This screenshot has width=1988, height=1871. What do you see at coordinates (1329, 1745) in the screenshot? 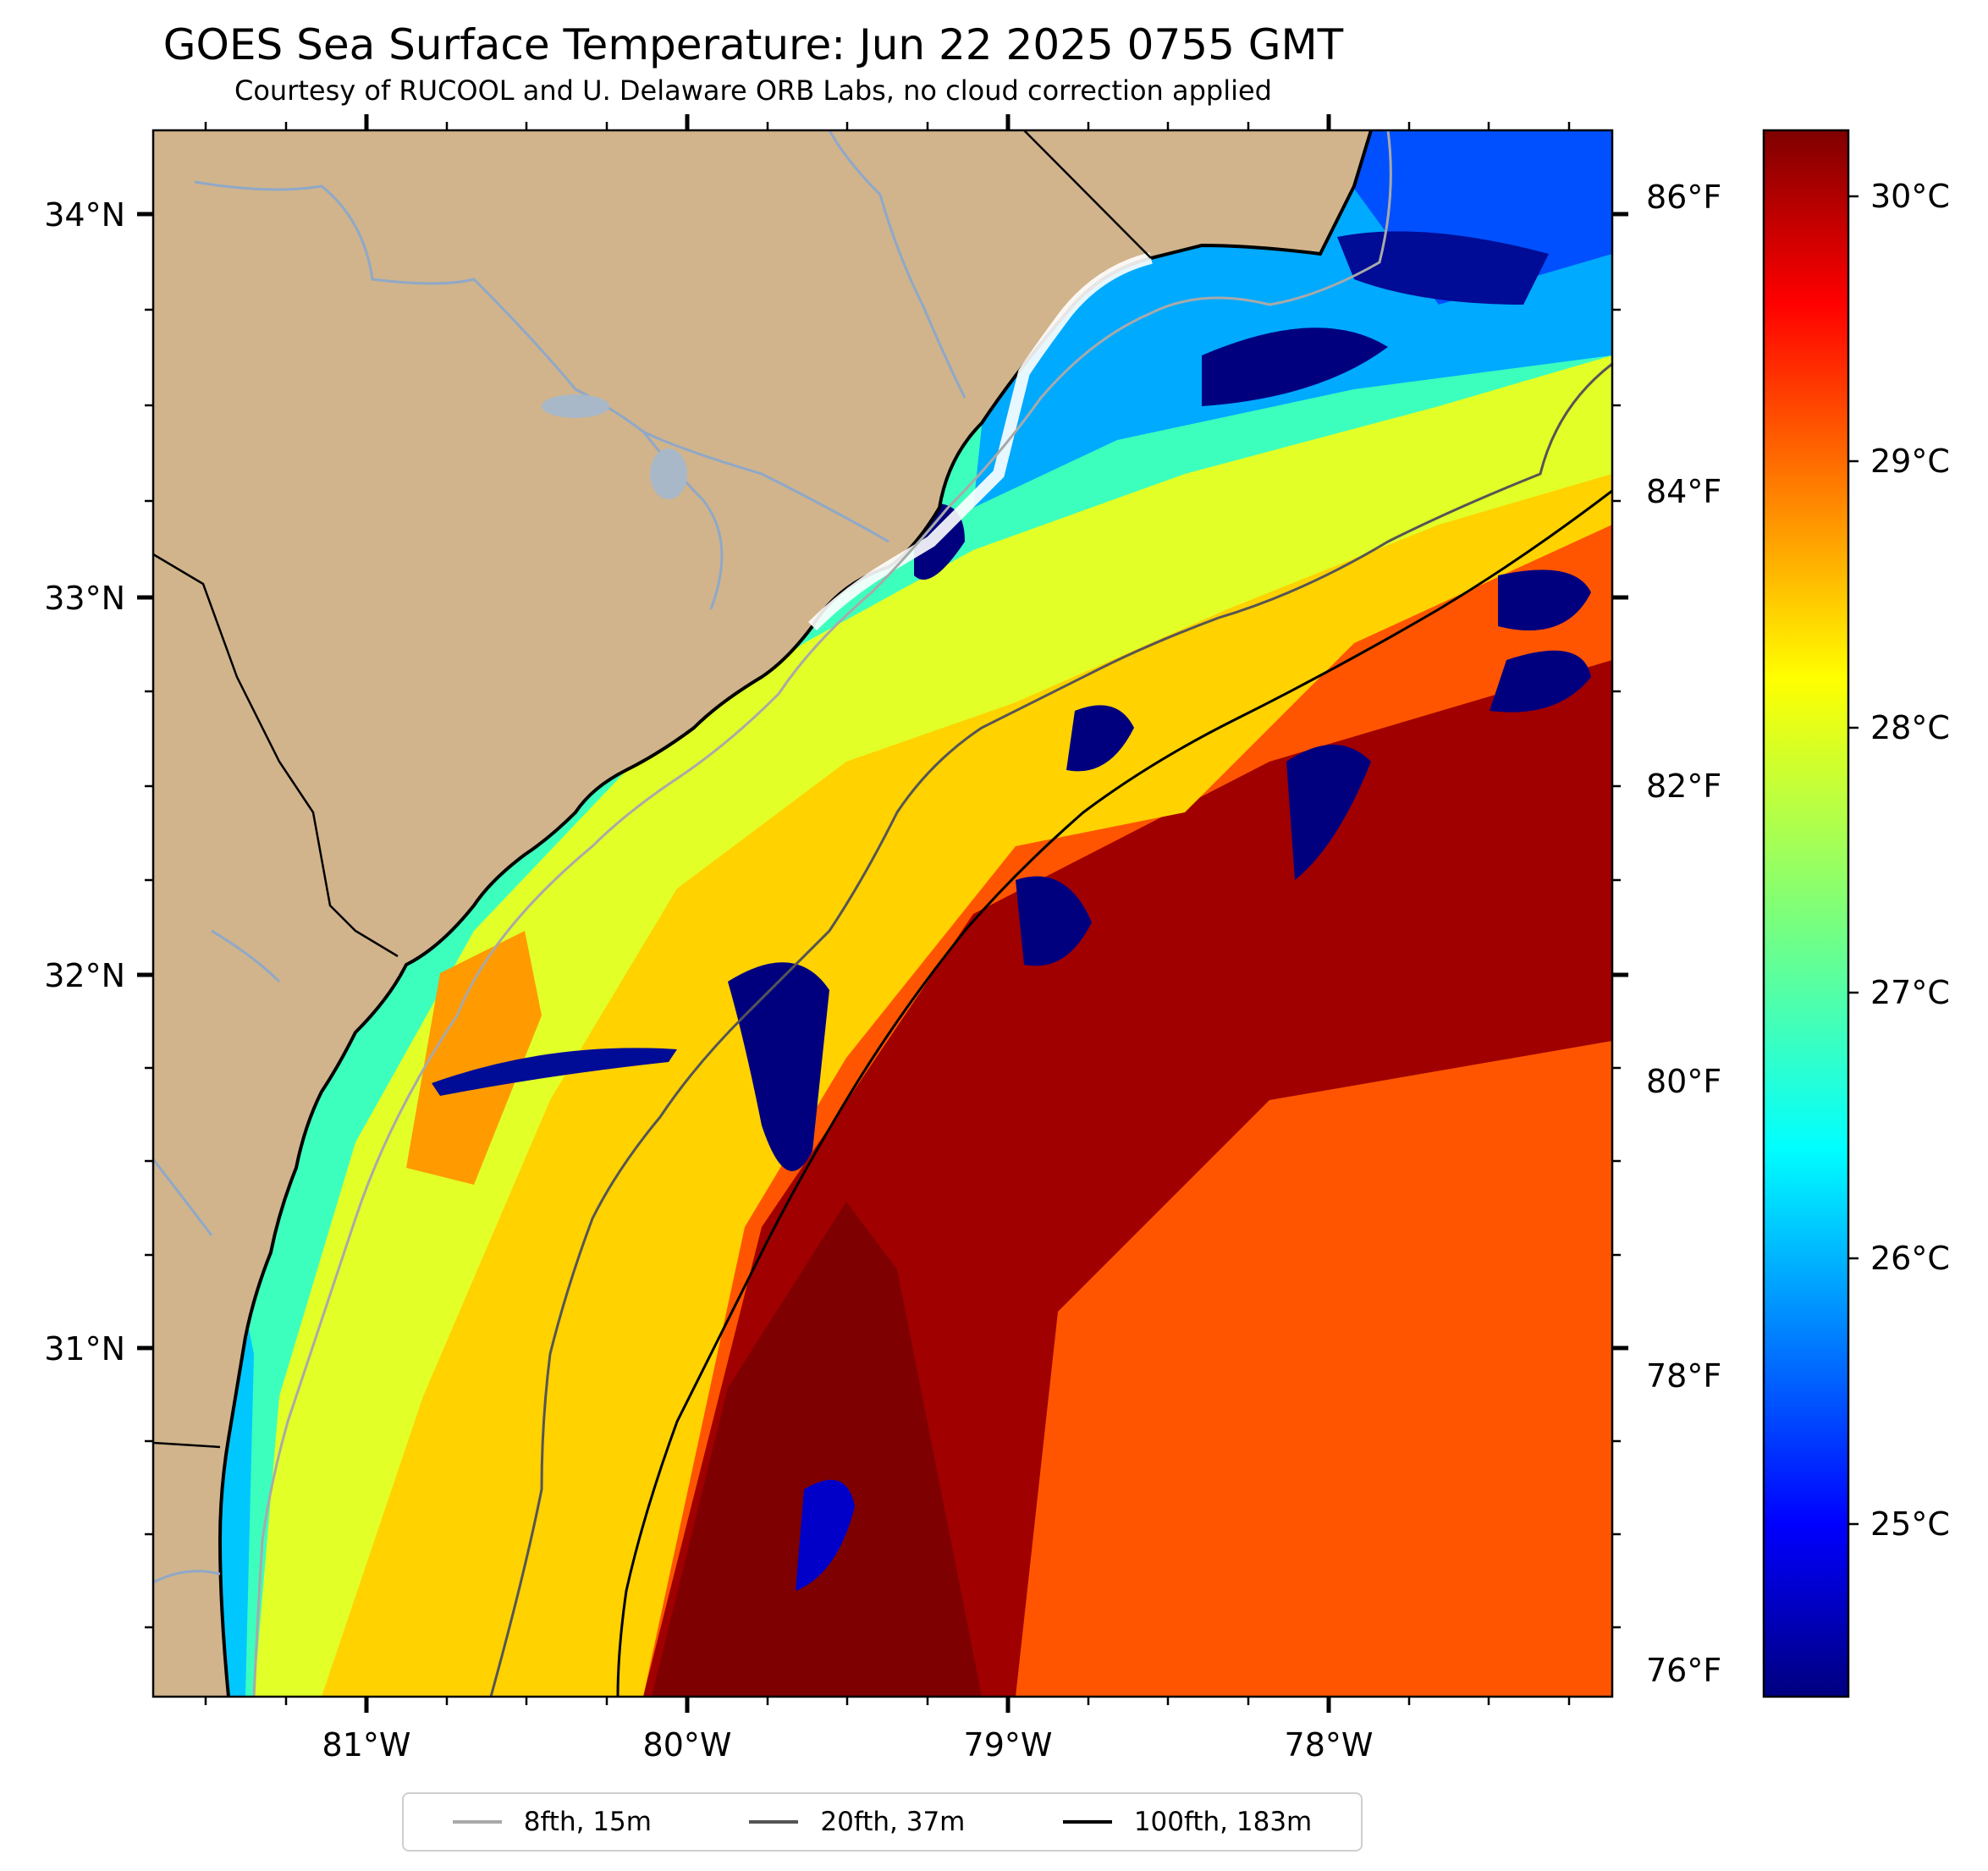
I see `lon-label: 78°W` at bounding box center [1329, 1745].